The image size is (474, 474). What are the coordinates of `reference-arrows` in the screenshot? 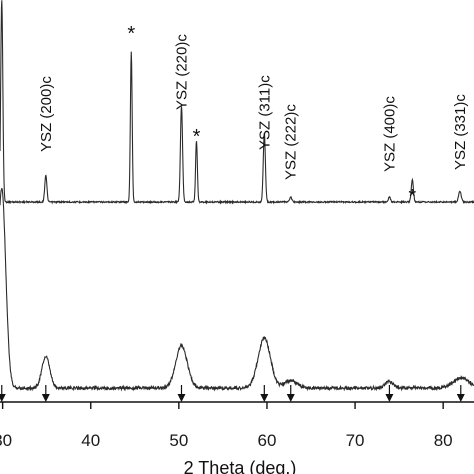 It's located at (232, 393).